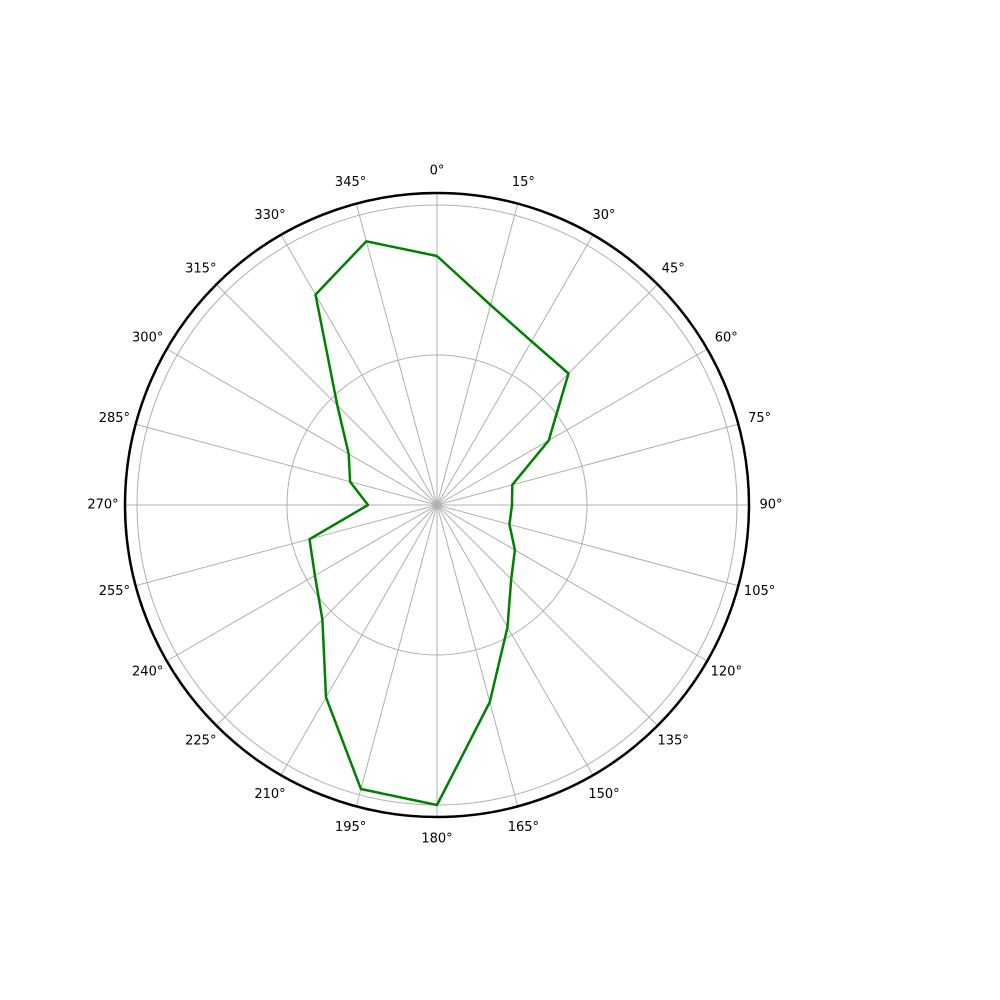 This screenshot has width=1000, height=1000. I want to click on theta-tick-label: 255°, so click(114, 591).